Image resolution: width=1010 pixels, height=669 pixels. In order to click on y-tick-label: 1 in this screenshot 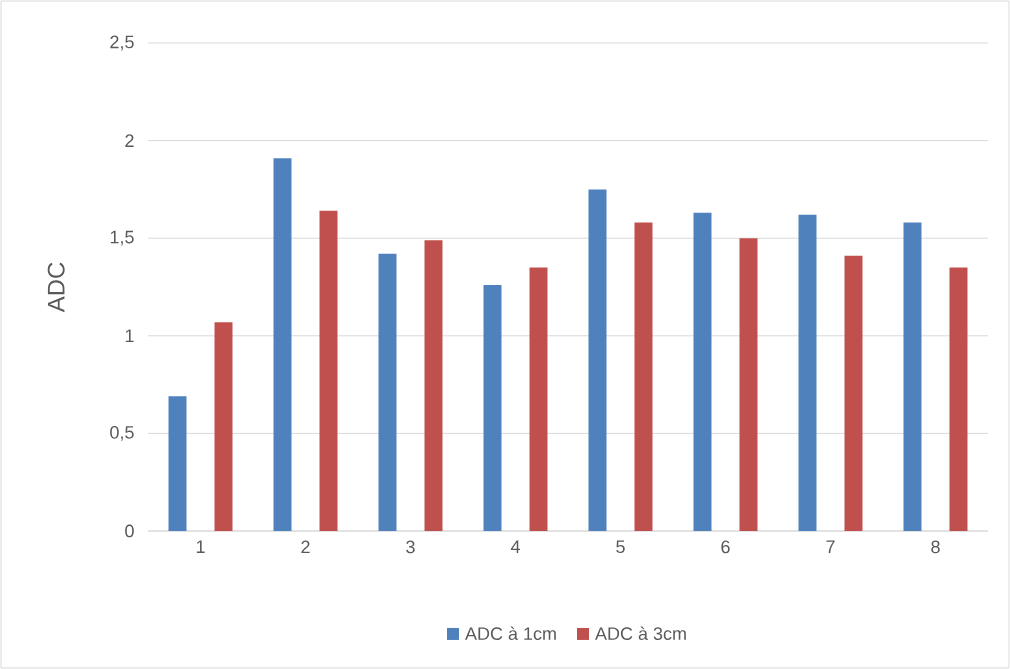, I will do `click(129, 335)`.